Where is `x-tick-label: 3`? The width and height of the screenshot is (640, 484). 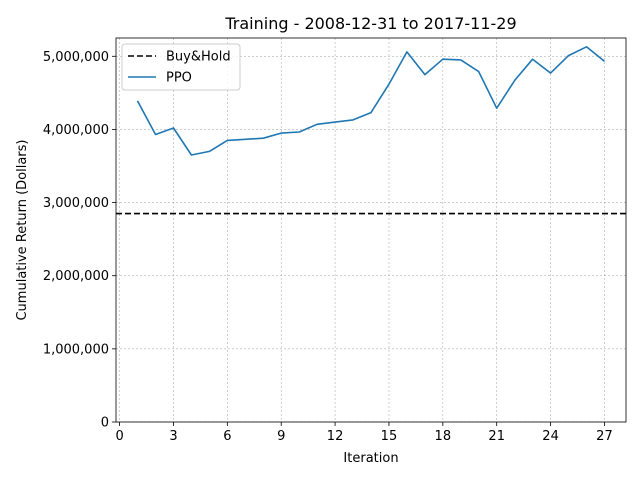
x-tick-label: 3 is located at coordinates (173, 436).